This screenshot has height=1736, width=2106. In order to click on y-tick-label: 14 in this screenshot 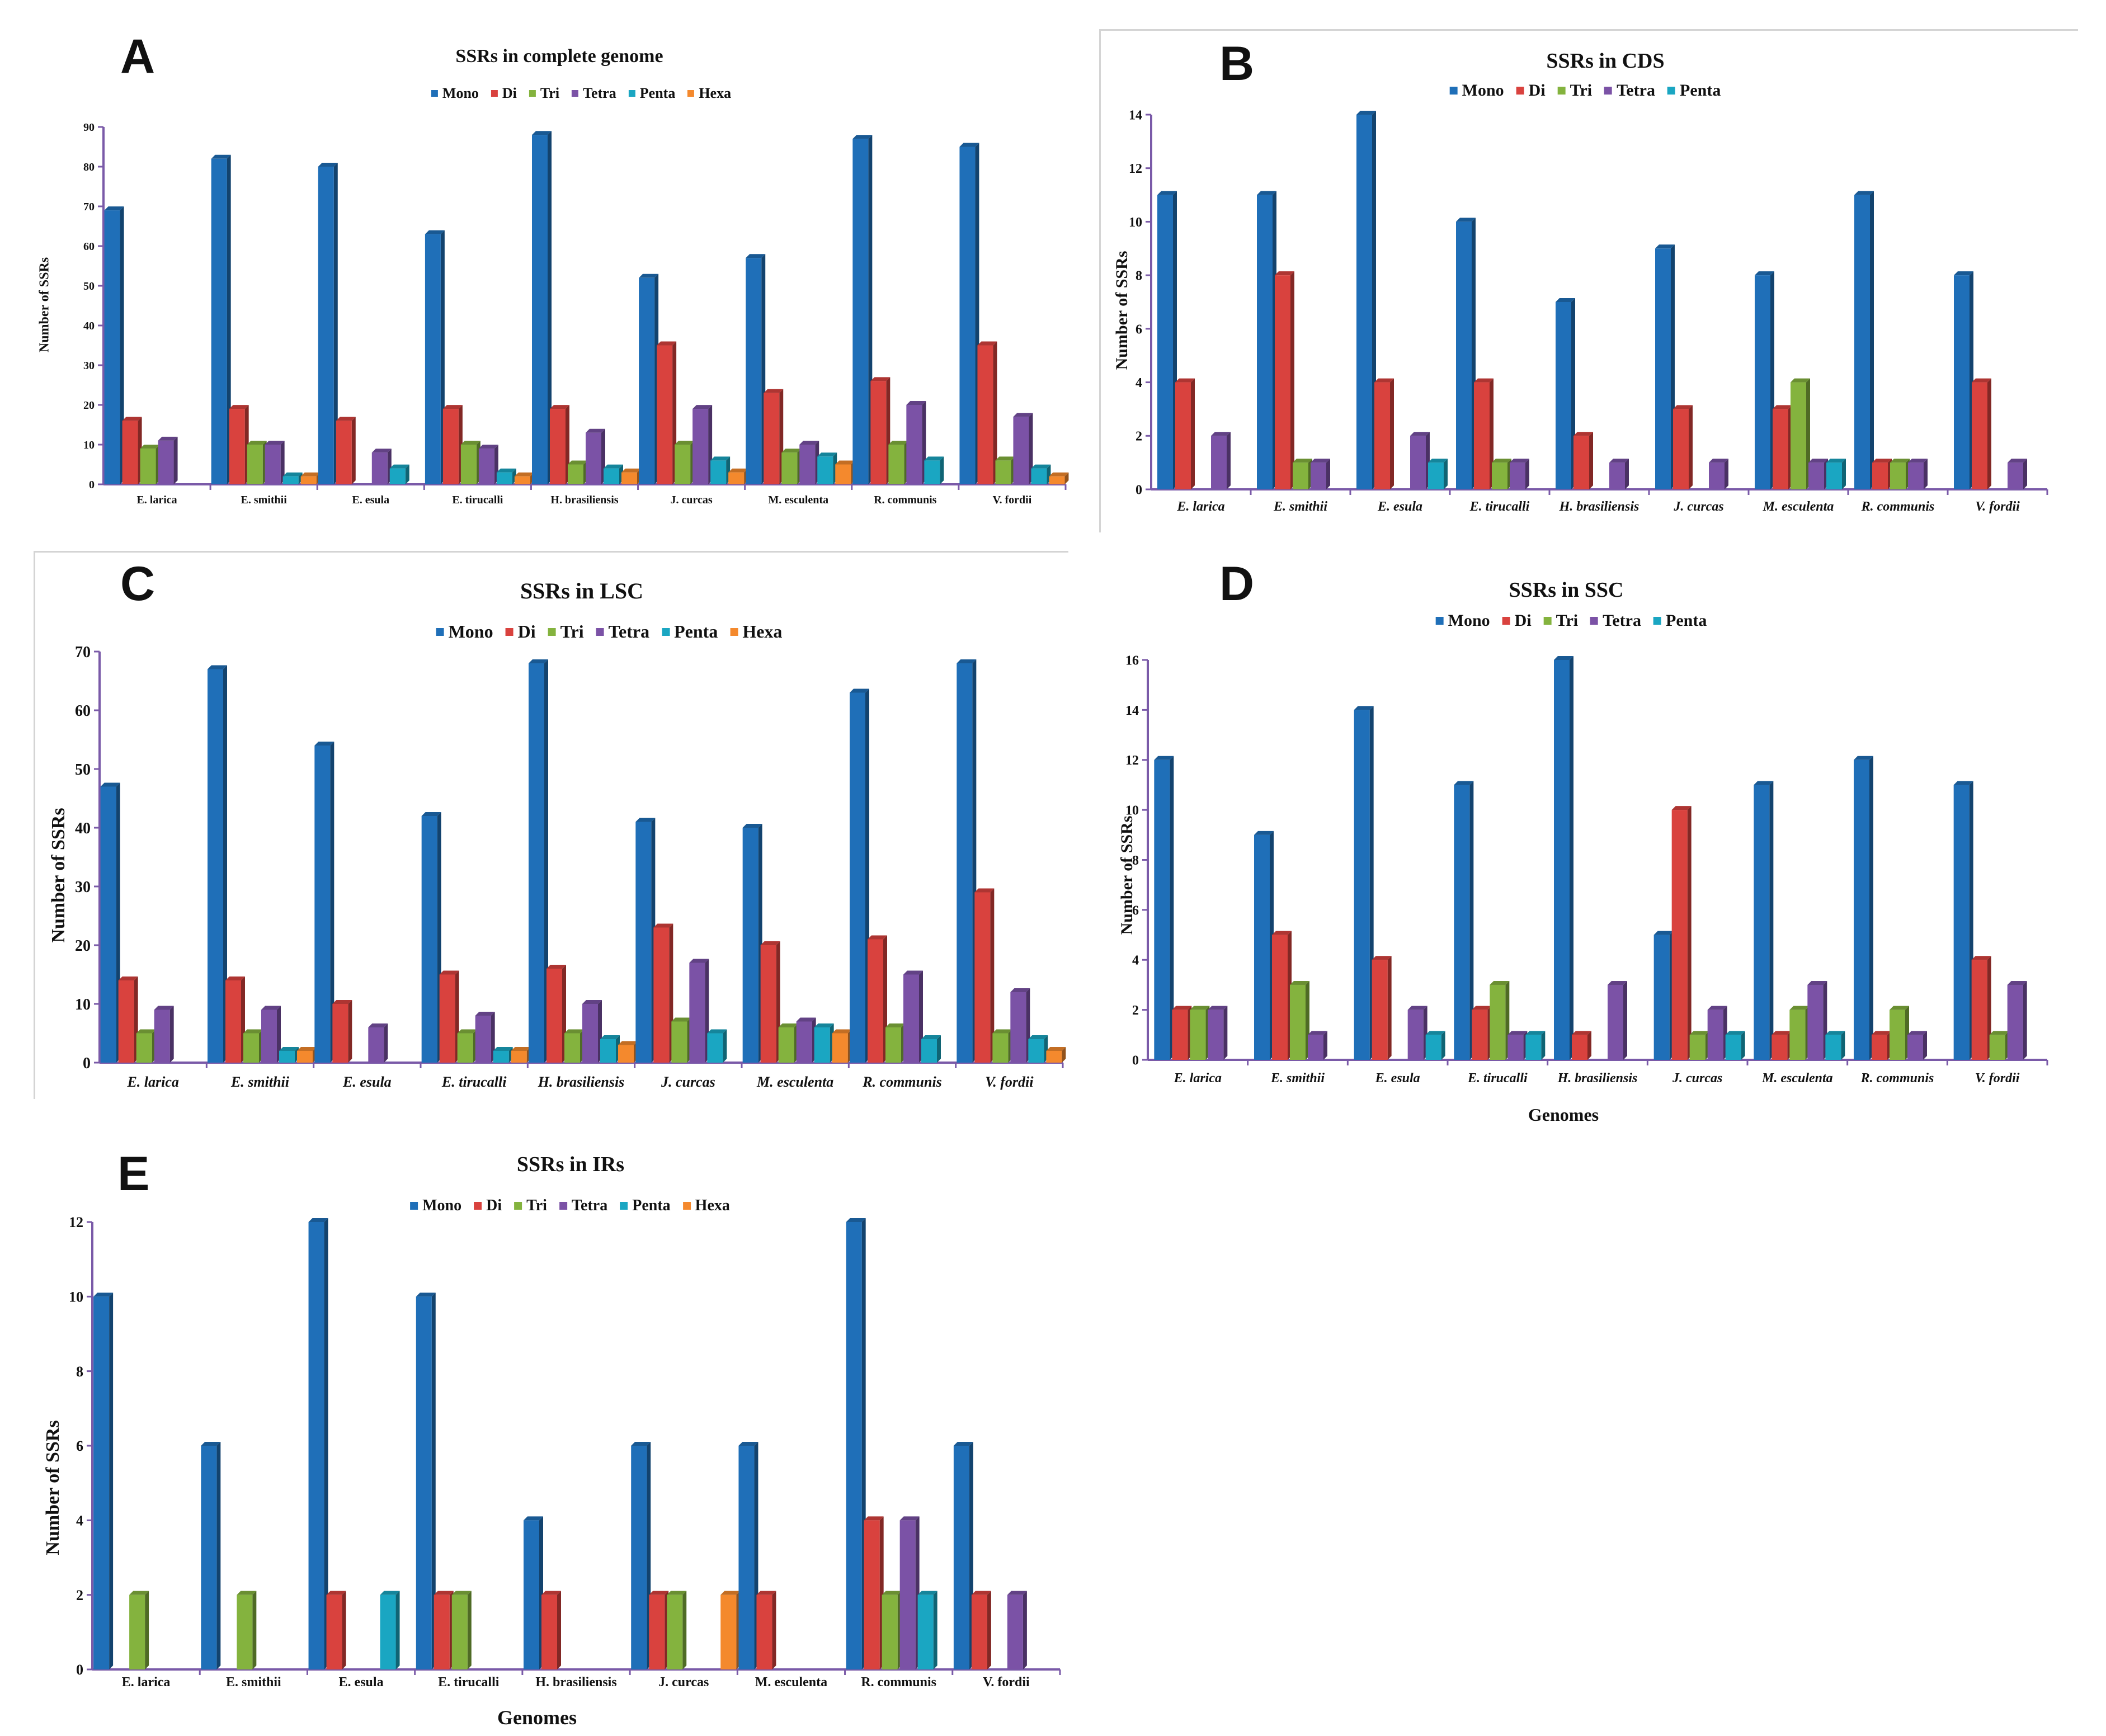, I will do `click(1132, 711)`.